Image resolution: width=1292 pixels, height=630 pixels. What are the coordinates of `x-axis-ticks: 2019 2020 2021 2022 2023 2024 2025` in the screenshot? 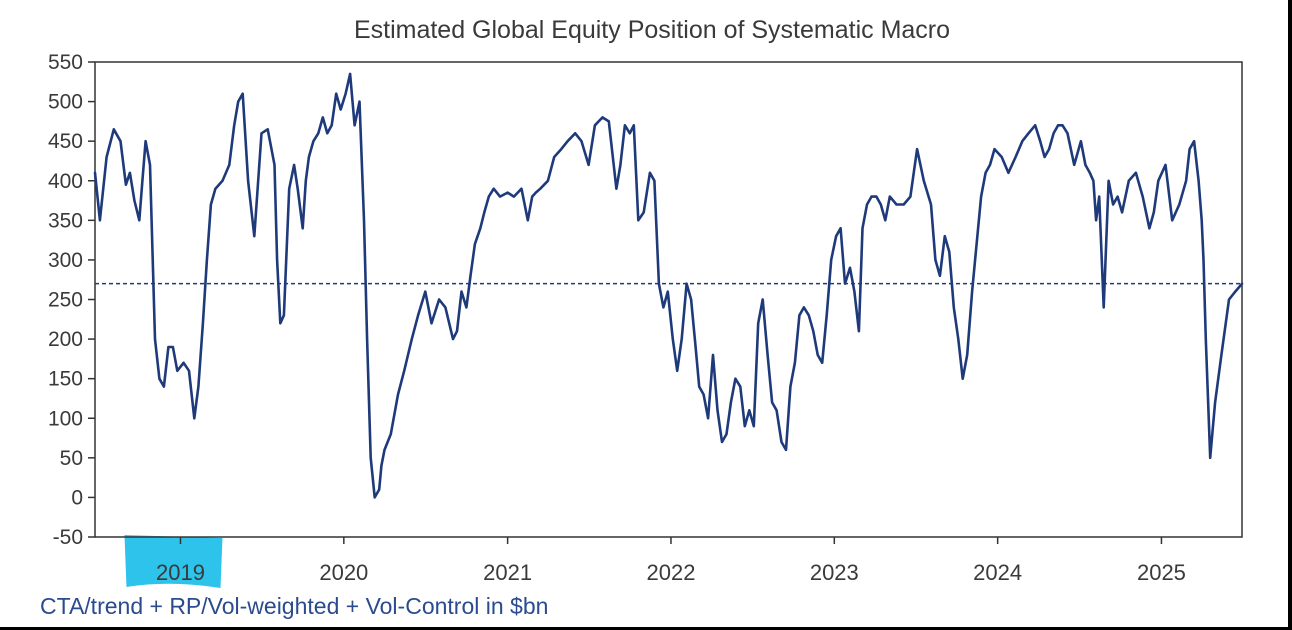 It's located at (671, 561).